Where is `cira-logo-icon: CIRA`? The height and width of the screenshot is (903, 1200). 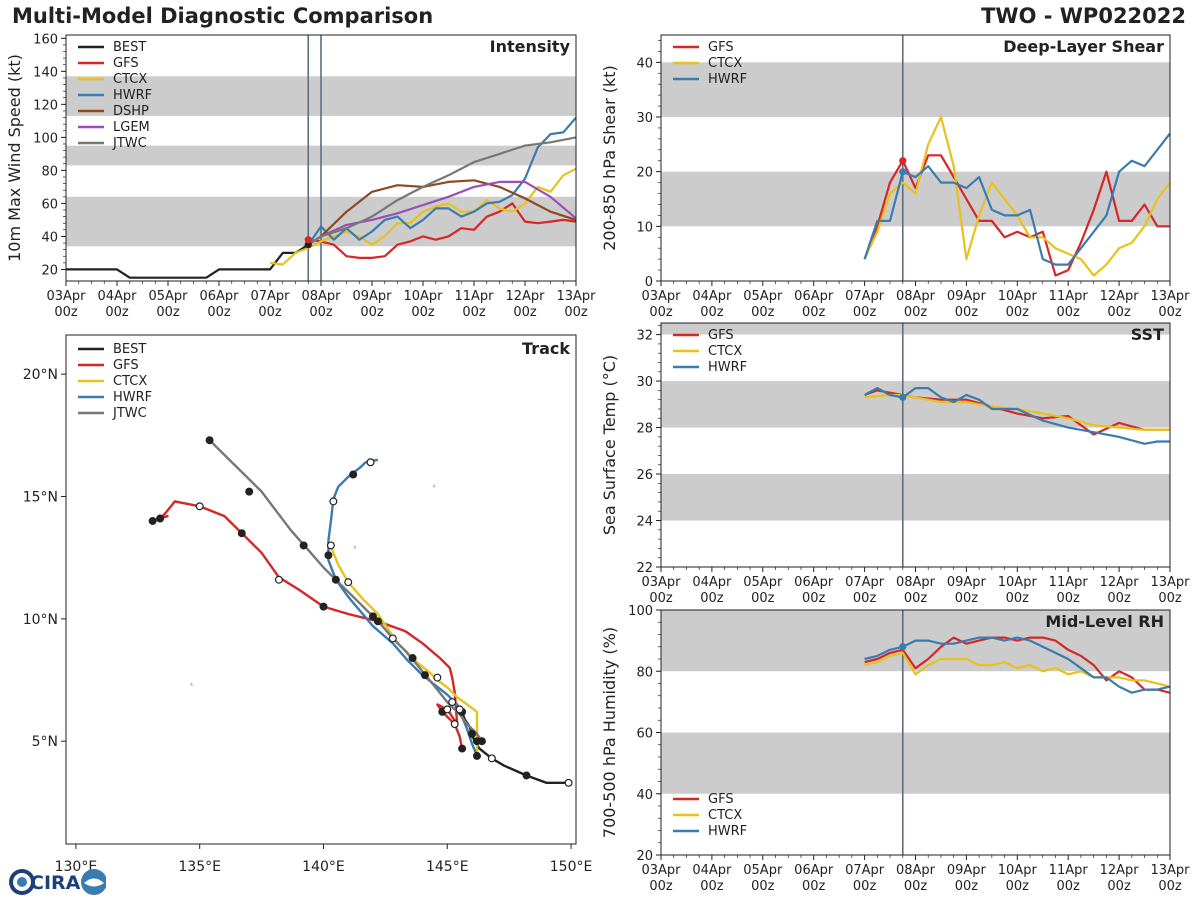 cira-logo-icon: CIRA is located at coordinates (58, 882).